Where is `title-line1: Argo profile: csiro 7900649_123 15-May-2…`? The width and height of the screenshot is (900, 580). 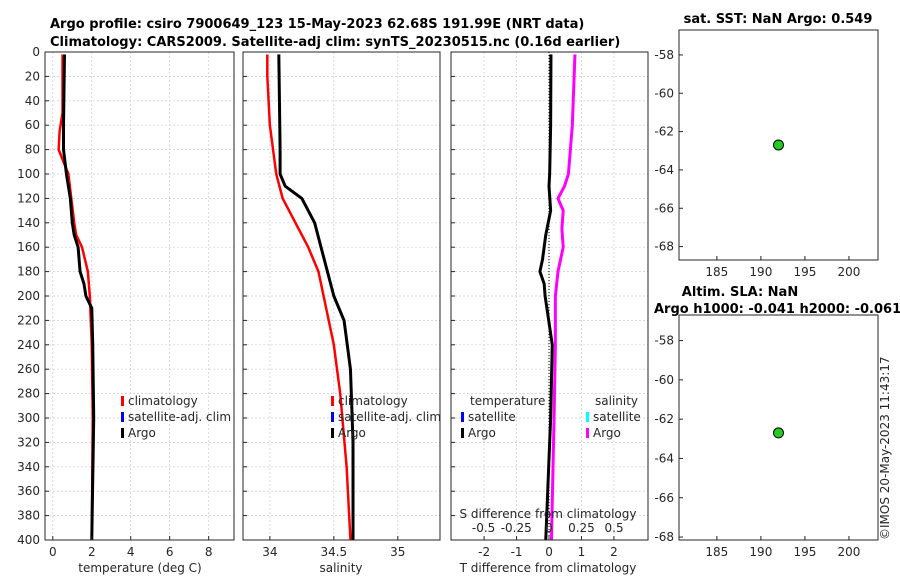
title-line1: Argo profile: csiro 7900649_123 15-May-2… is located at coordinates (317, 24).